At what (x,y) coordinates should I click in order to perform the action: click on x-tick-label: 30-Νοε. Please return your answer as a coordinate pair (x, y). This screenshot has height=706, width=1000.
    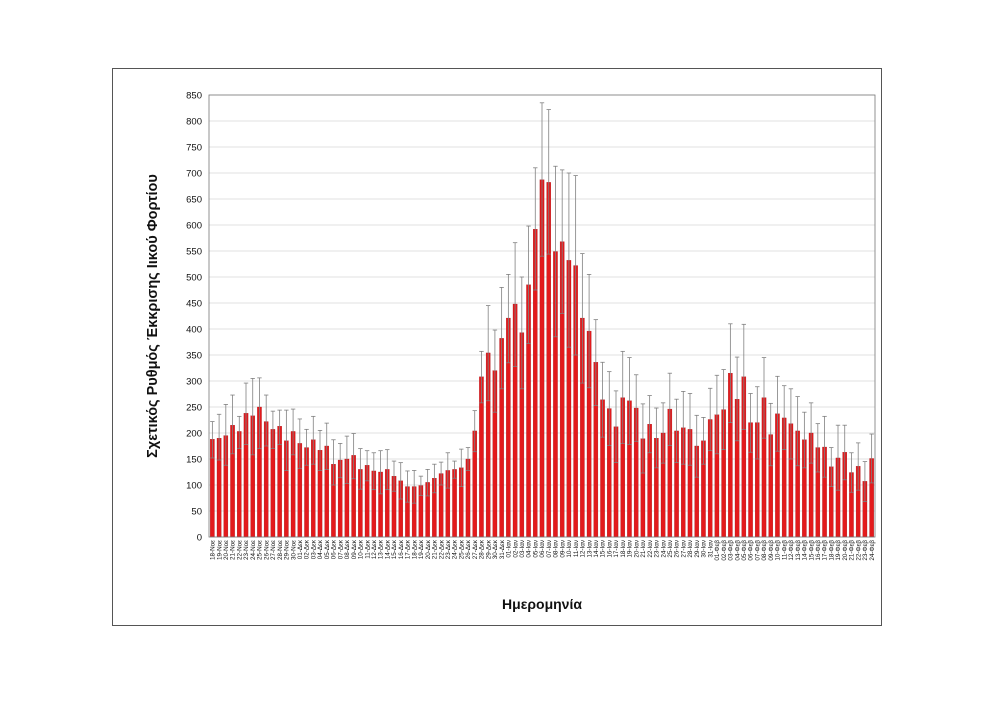
    Looking at the image, I should click on (293, 550).